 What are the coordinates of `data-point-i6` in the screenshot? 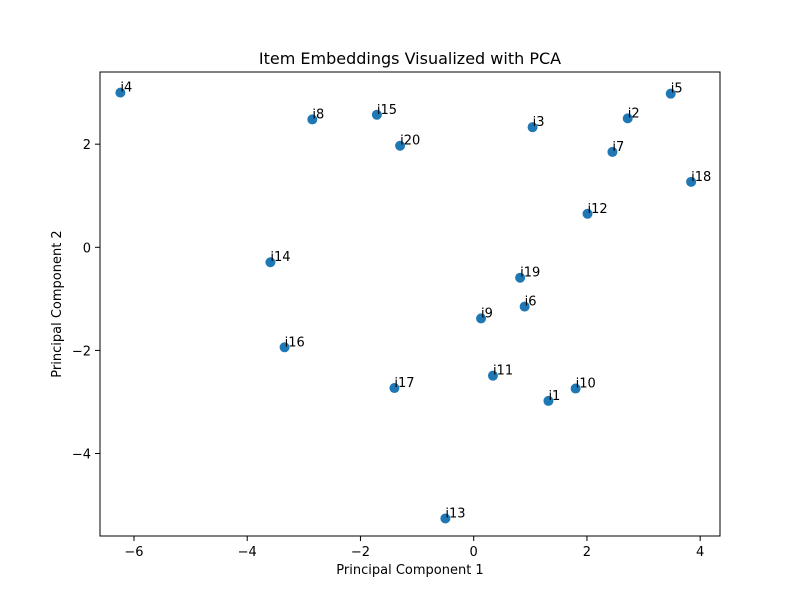 It's located at (524, 306).